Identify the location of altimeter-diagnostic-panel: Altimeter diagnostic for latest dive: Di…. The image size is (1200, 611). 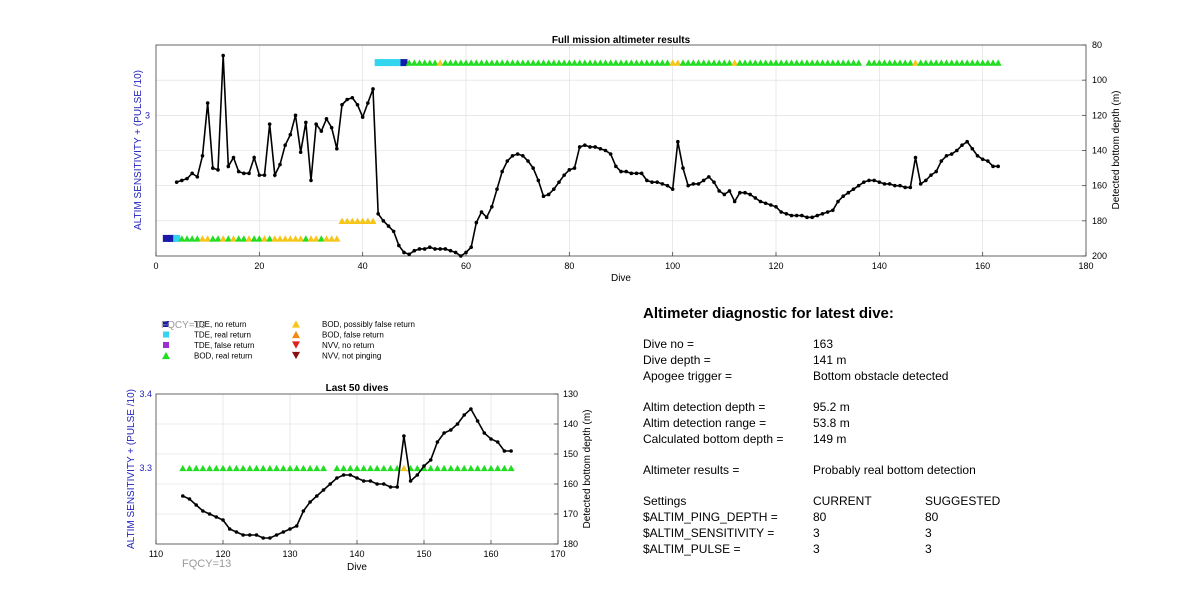
(853, 431).